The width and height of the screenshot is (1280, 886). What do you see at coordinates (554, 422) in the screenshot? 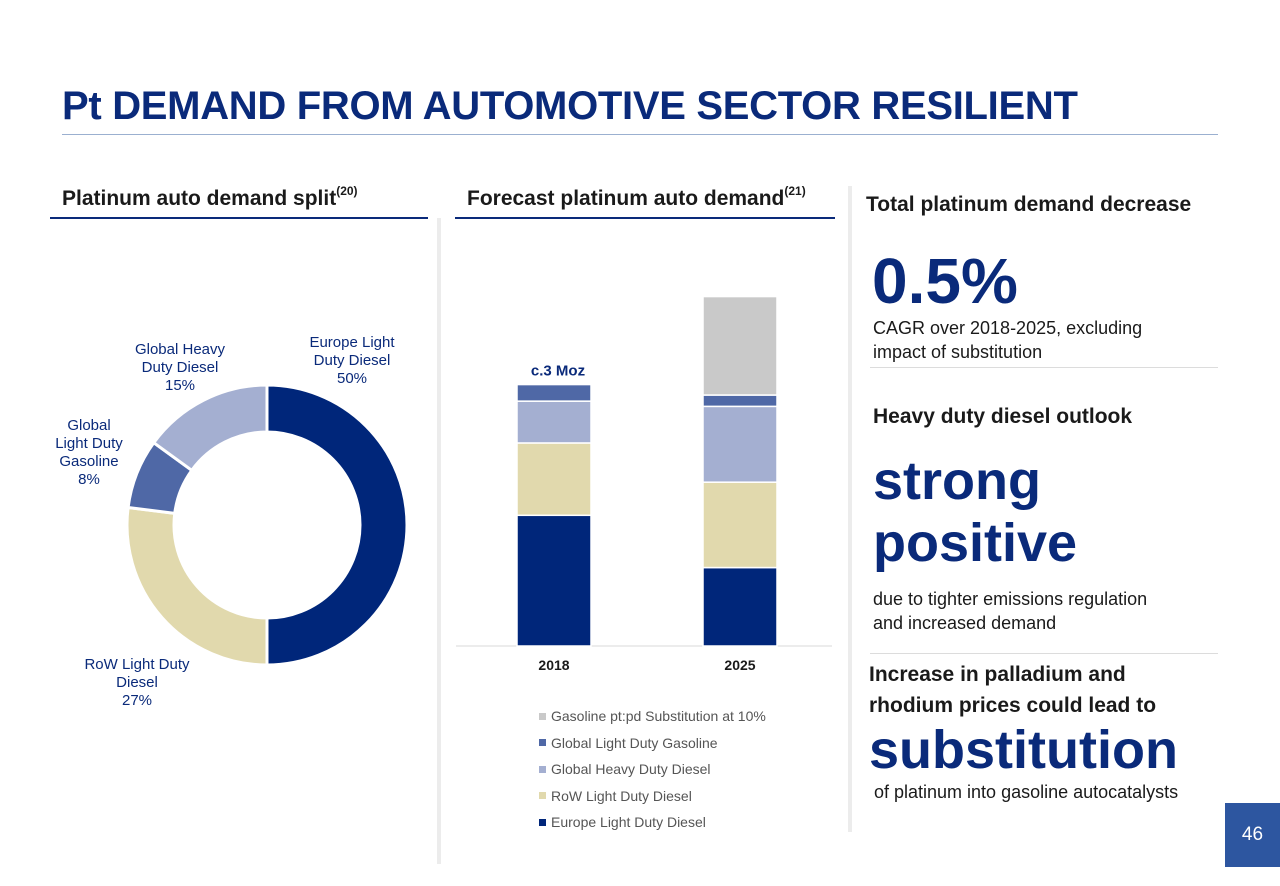
I see `bar-segment-2018-global-heavy-duty-diesel` at bounding box center [554, 422].